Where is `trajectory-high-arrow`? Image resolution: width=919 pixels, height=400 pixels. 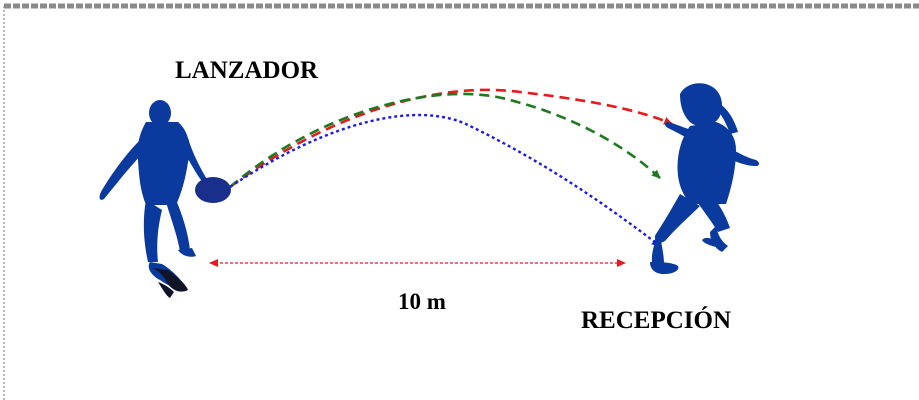 trajectory-high-arrow is located at coordinates (451, 138).